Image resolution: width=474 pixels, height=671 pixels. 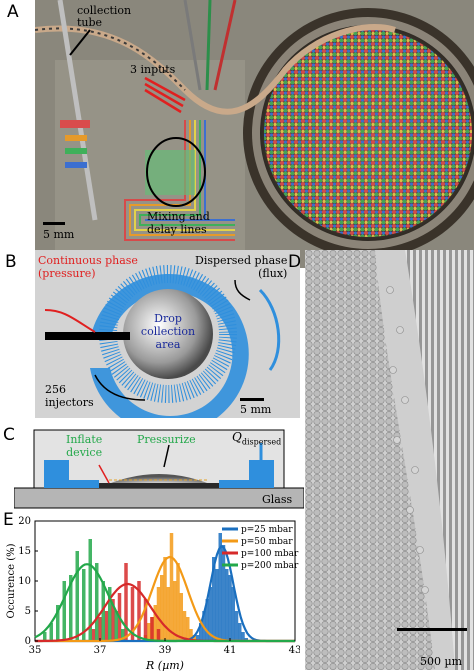 I want to click on q-subscript: dispersed, so click(x=261, y=442).